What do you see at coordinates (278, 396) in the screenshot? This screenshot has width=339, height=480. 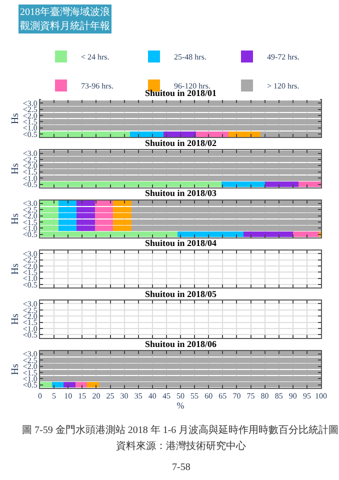 I see `x-tick-label: 85` at bounding box center [278, 396].